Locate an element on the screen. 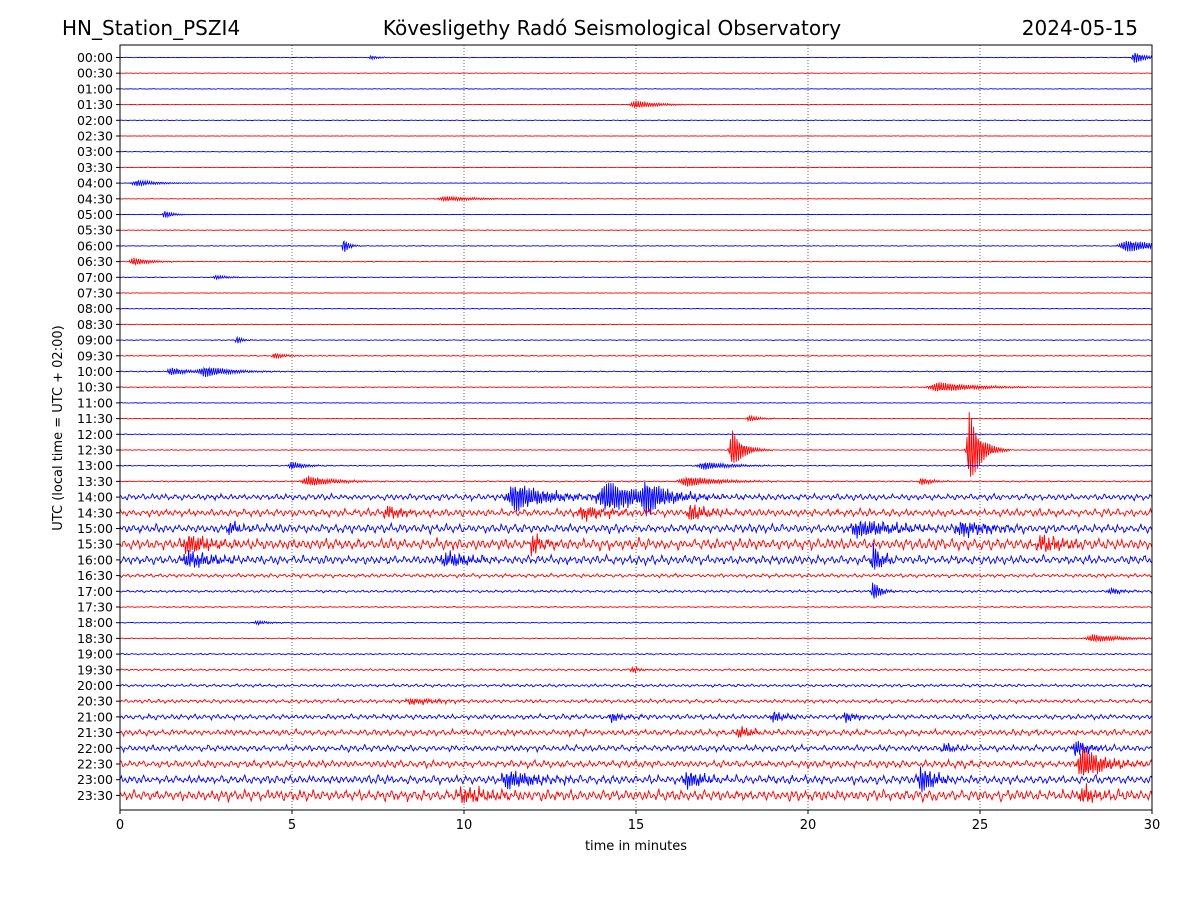 The width and height of the screenshot is (1200, 900). y-tick-label: 11:30 is located at coordinates (95, 418).